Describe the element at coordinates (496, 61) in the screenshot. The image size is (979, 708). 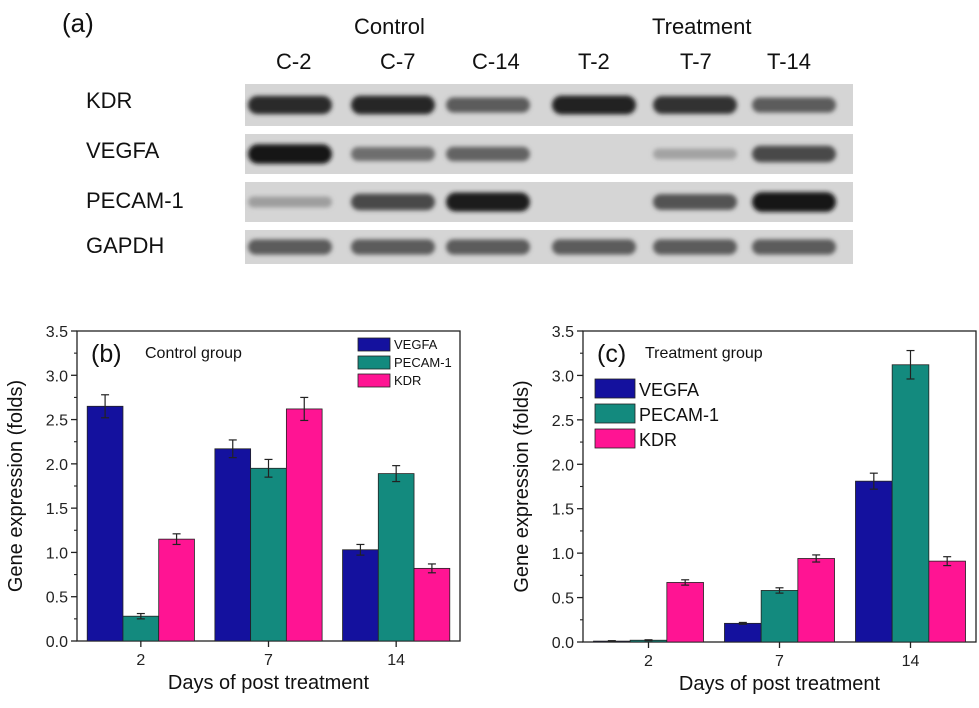
I see `lane-label: C-14` at that location.